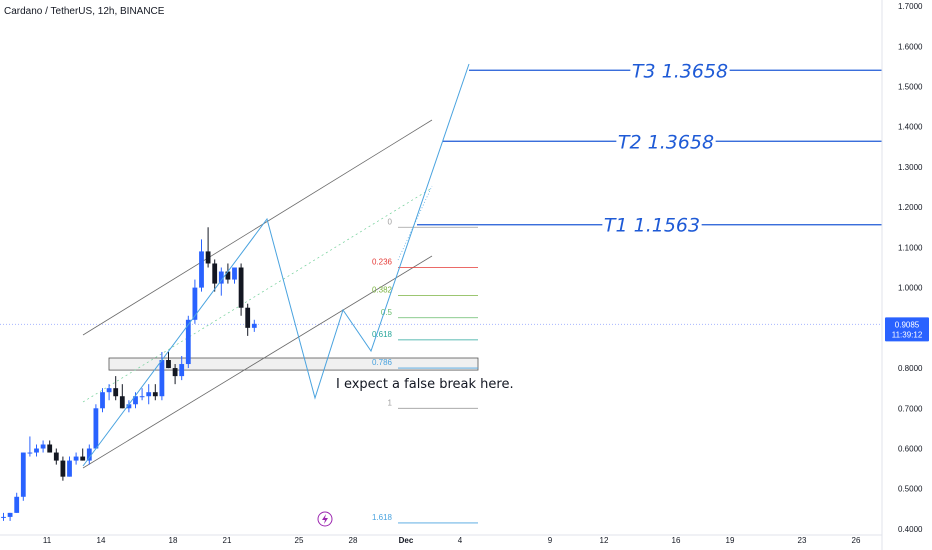 The height and width of the screenshot is (550, 932). What do you see at coordinates (101, 540) in the screenshot?
I see `x-tick-label: 14` at bounding box center [101, 540].